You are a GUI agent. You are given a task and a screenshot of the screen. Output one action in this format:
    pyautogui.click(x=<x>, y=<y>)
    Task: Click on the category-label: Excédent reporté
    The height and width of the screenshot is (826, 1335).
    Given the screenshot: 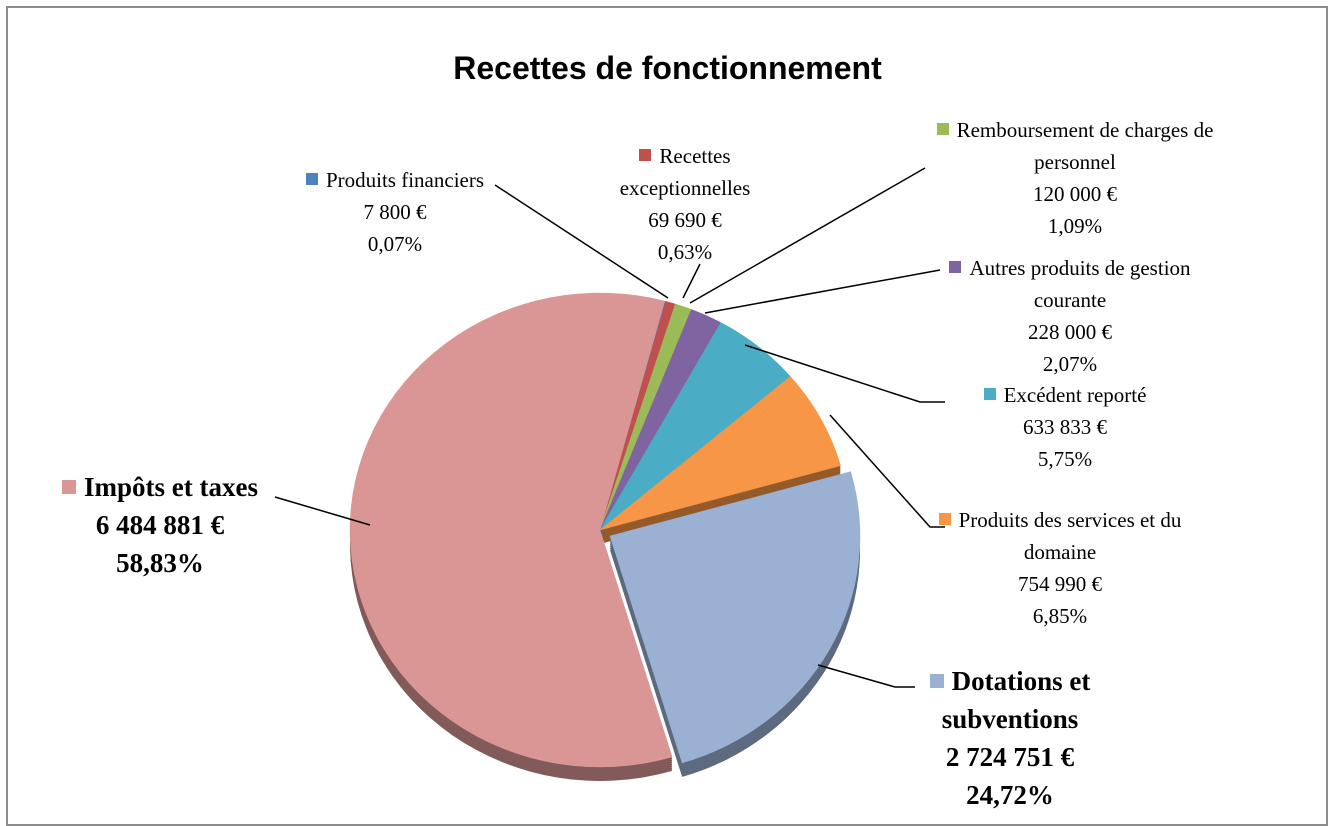 What is the action you would take?
    pyautogui.click(x=1075, y=395)
    